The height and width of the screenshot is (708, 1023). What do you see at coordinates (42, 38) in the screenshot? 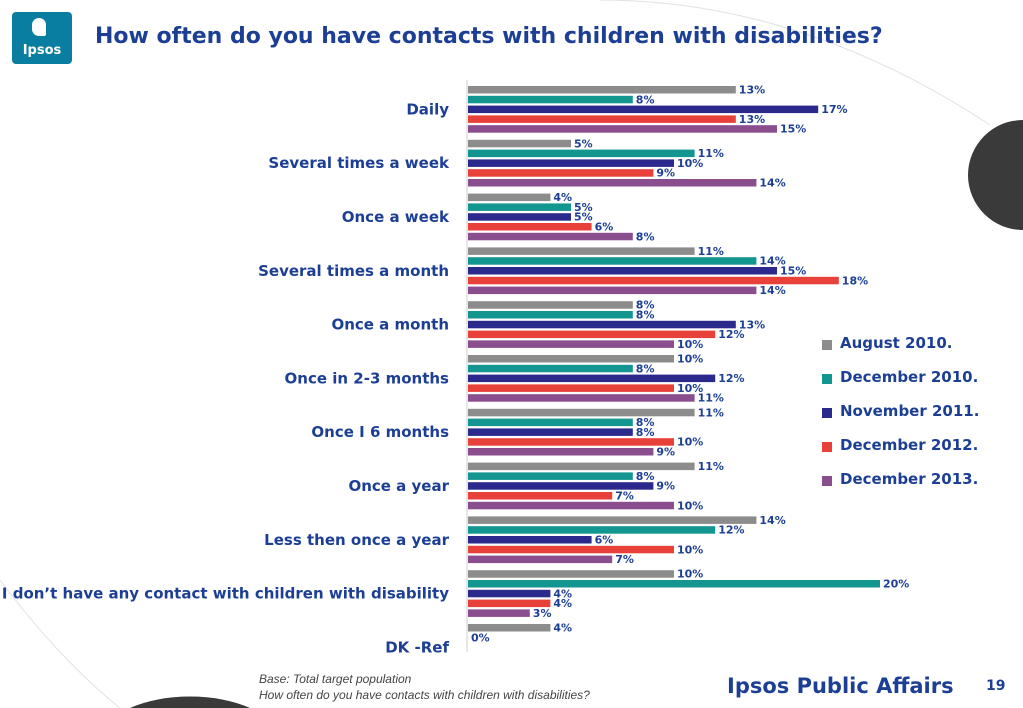
I see `ipsos-logo: Ipsos` at bounding box center [42, 38].